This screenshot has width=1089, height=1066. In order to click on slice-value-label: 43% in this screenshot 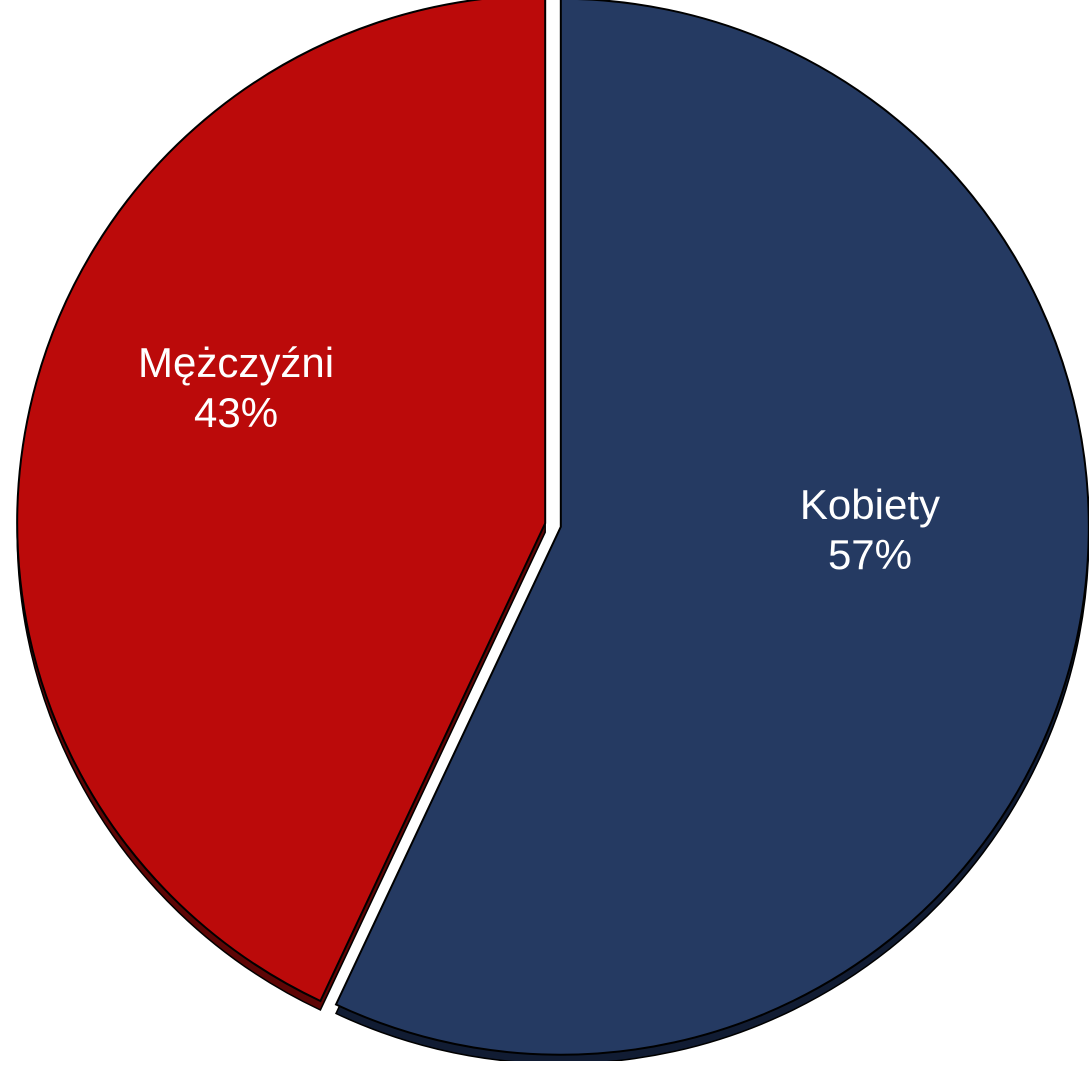, I will do `click(236, 412)`.